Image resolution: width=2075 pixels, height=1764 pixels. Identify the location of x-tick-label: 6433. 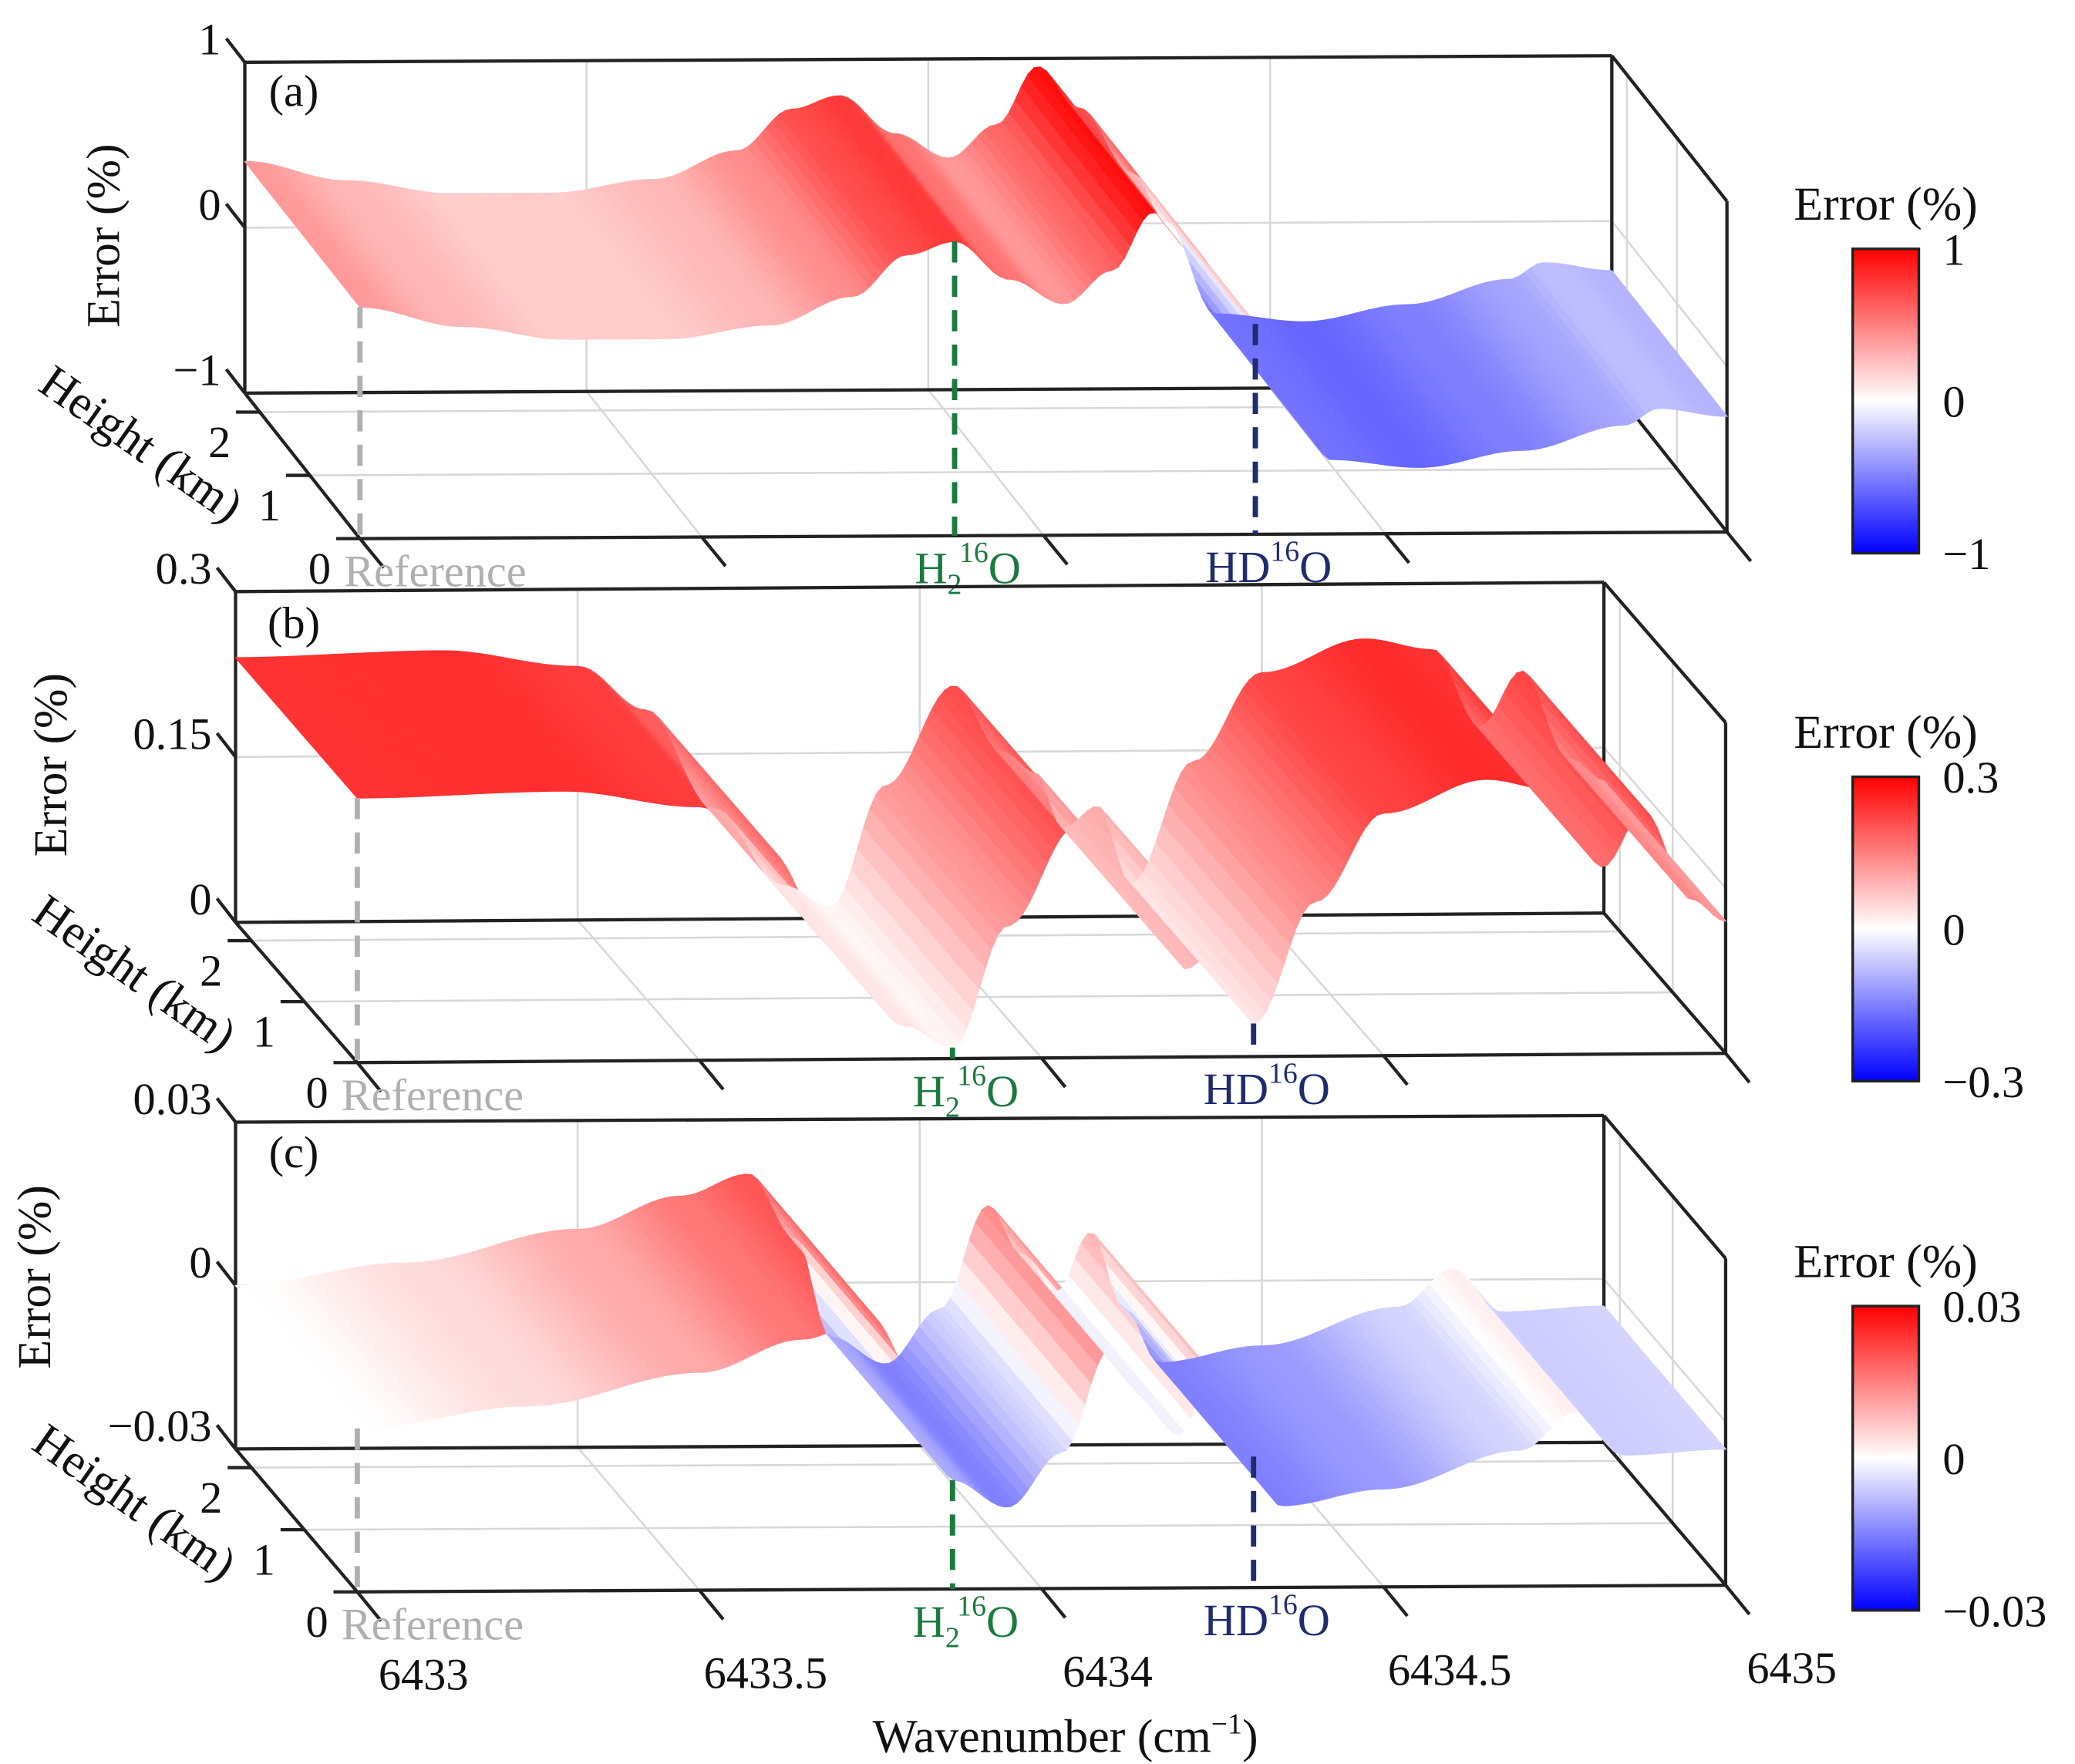
(424, 1675).